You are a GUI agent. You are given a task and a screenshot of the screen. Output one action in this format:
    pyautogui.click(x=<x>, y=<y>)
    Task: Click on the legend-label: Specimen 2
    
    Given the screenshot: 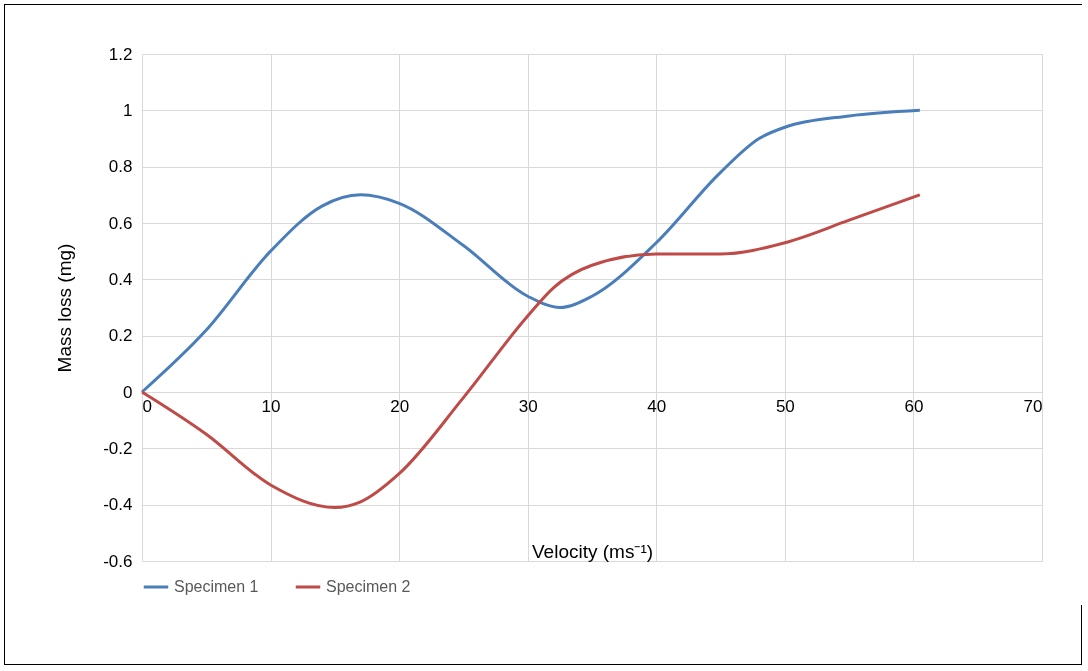 What is the action you would take?
    pyautogui.click(x=368, y=586)
    